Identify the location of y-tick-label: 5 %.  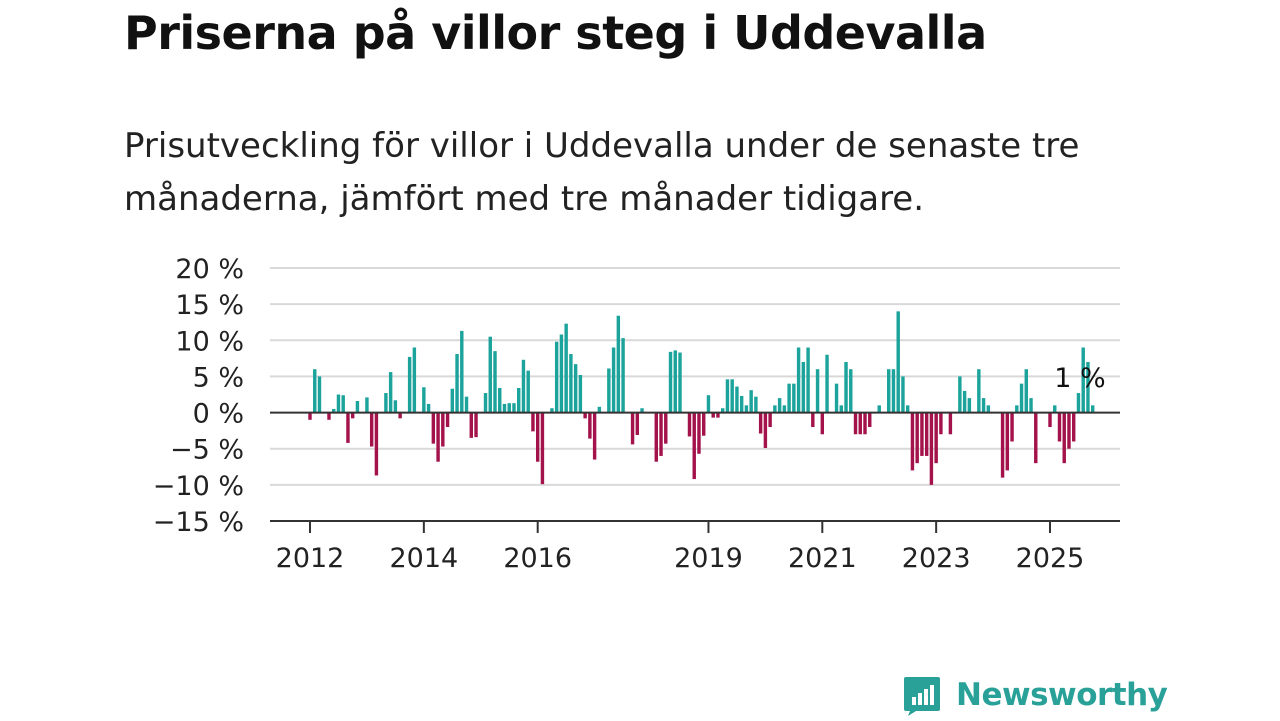
(218, 377).